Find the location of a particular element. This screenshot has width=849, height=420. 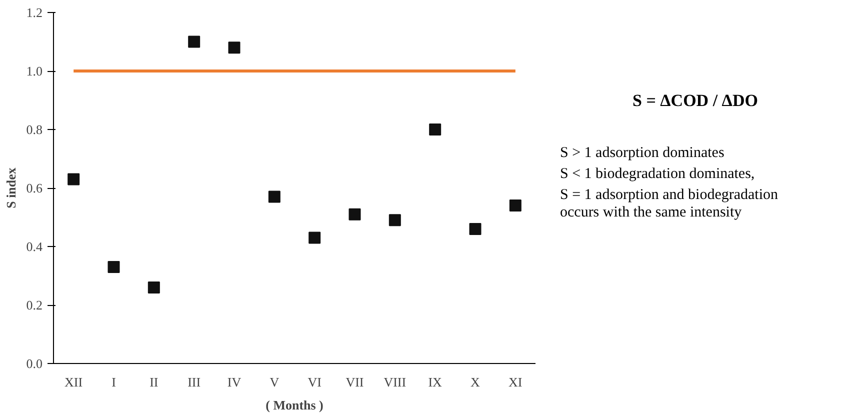

x-tick-label: VI is located at coordinates (315, 382).